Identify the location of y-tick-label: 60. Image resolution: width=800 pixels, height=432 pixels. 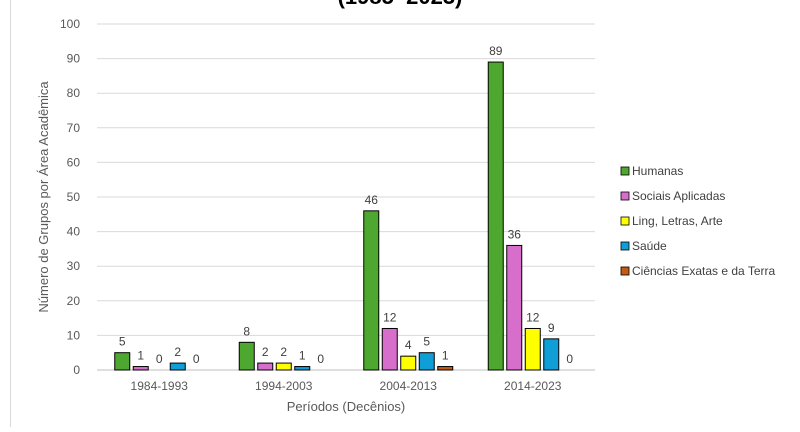
(74, 162).